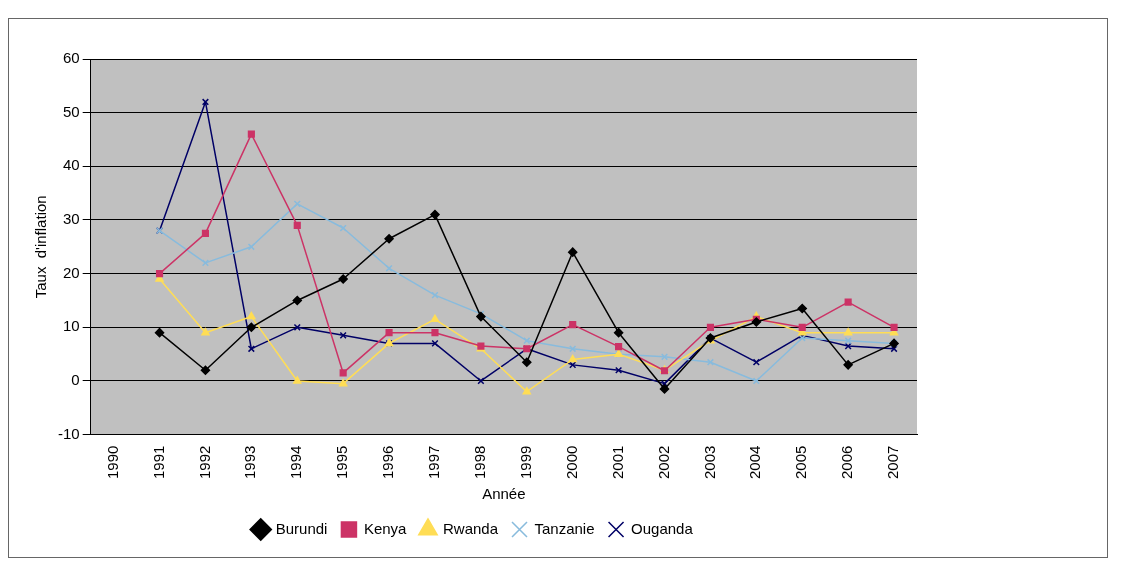 The image size is (1121, 574). I want to click on x-tick-label: 1999, so click(525, 462).